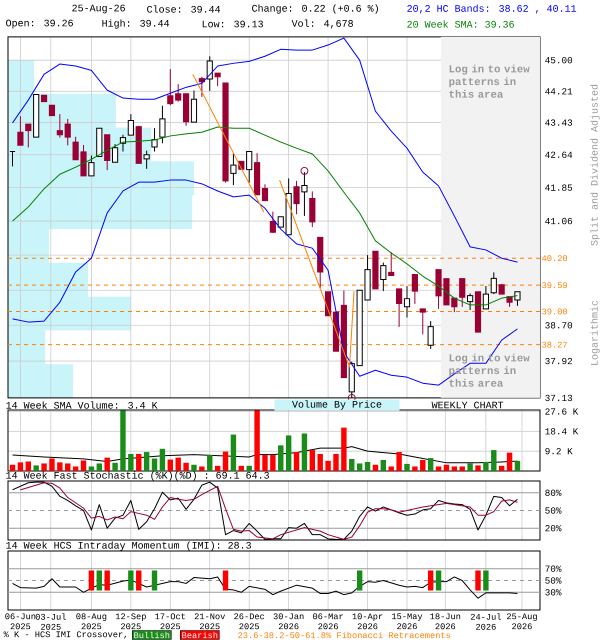 Image resolution: width=600 pixels, height=640 pixels. I want to click on y-tick-label: 70%, so click(553, 569).